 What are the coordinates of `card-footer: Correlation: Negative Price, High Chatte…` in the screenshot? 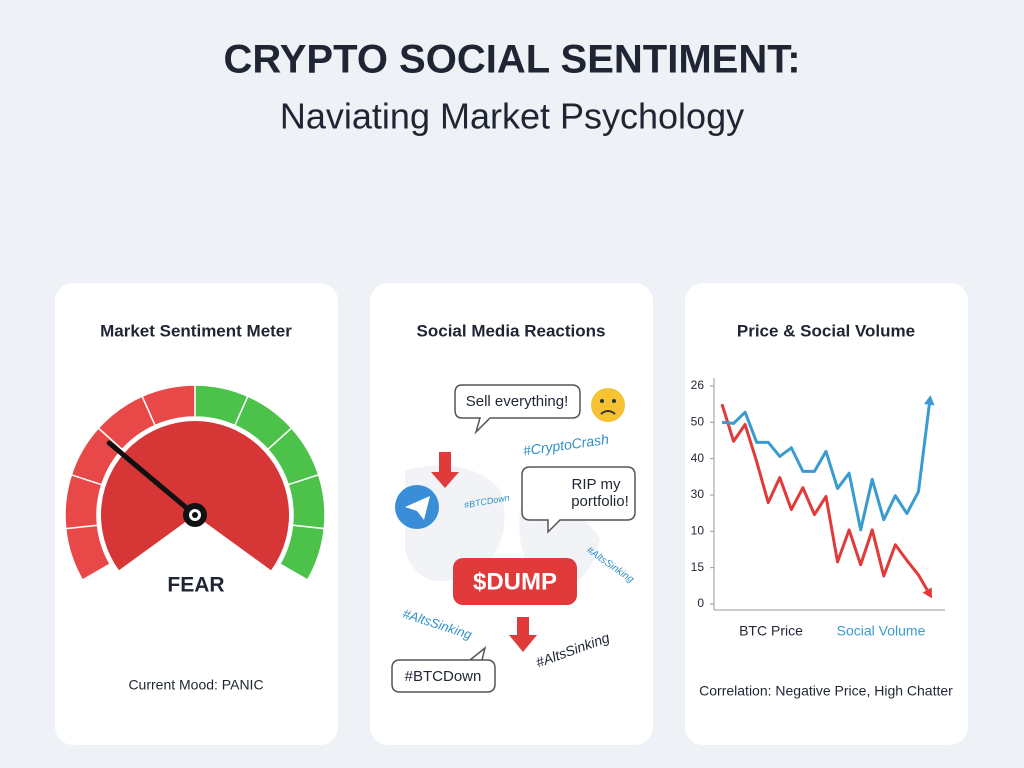 It's located at (826, 691).